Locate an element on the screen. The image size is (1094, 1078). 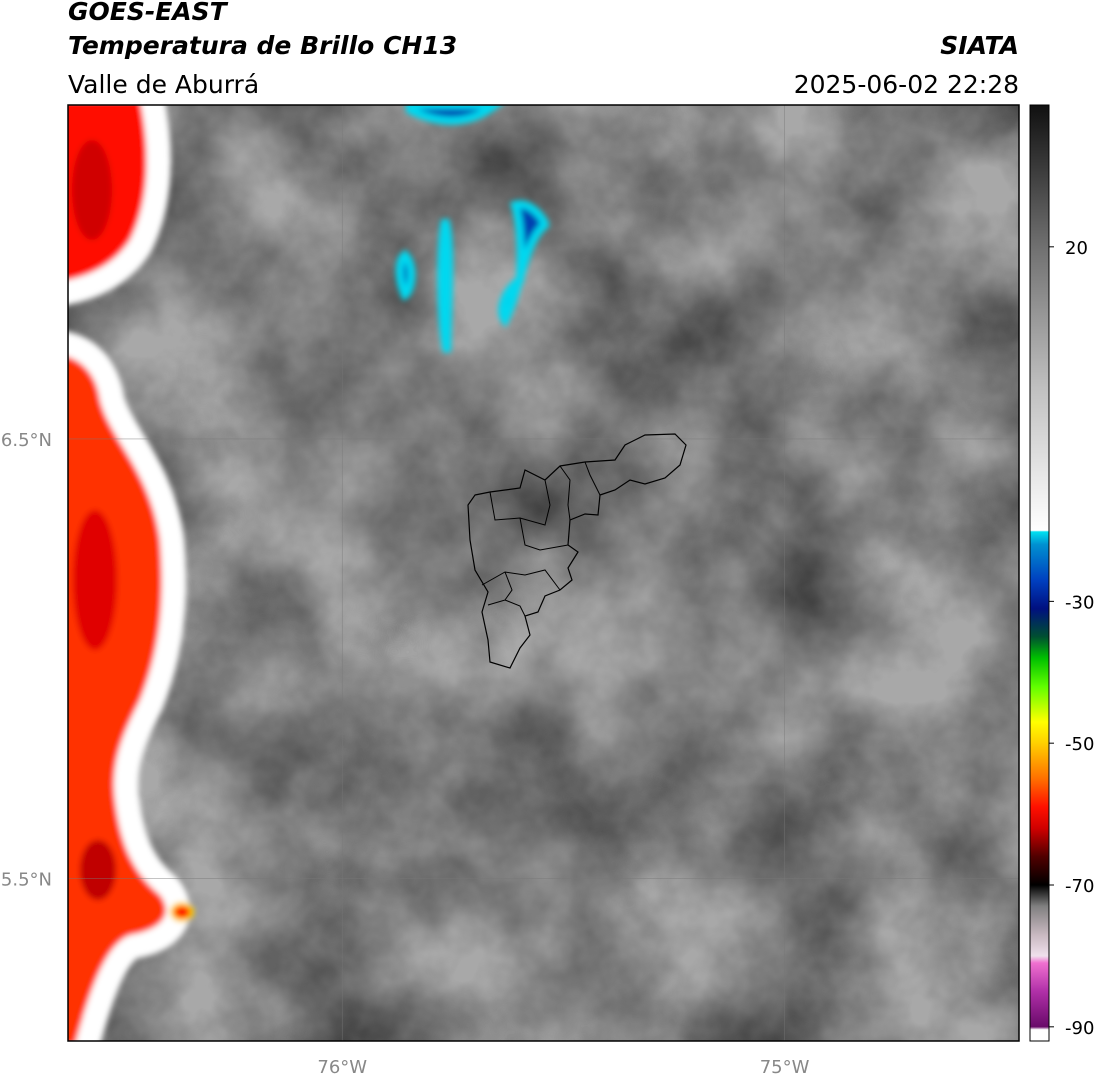
subtitle: Temperatura de Brillo CH13 is located at coordinates (262, 45).